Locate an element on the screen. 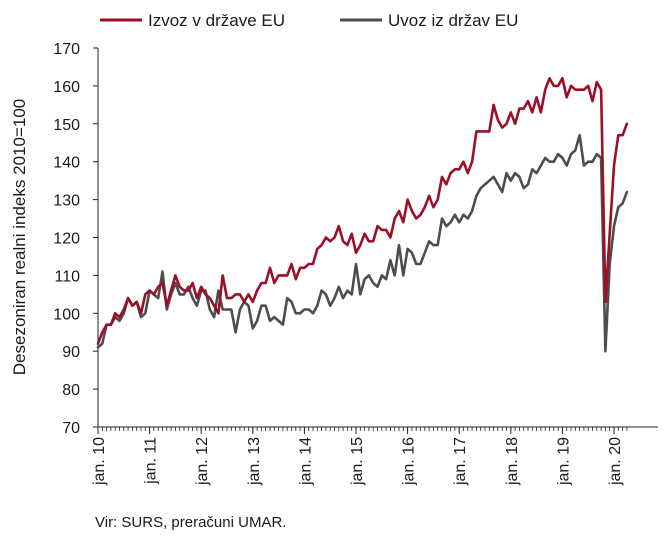 The width and height of the screenshot is (670, 546). y-axis: 70 80 90 100 110 120 130 140 150 160 170 is located at coordinates (76, 239).